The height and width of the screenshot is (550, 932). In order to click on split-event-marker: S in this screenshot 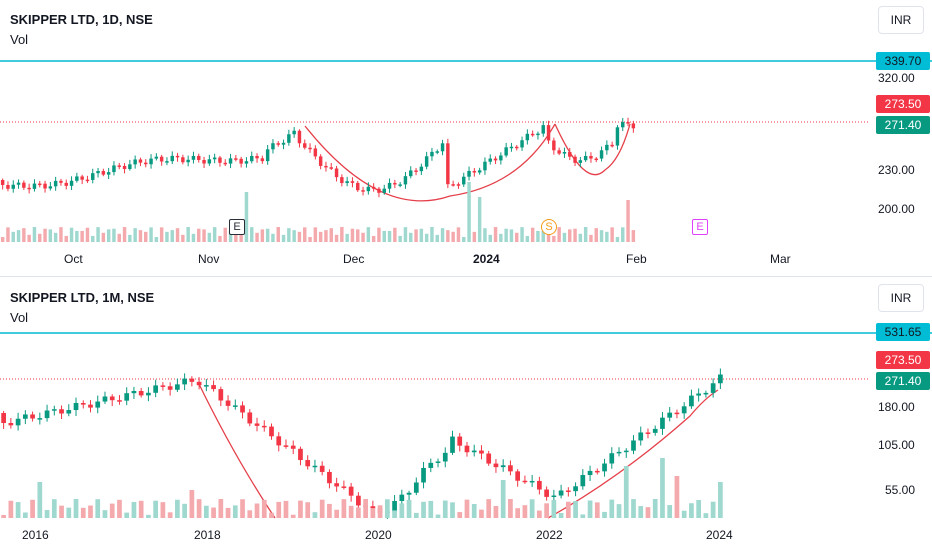, I will do `click(549, 227)`.